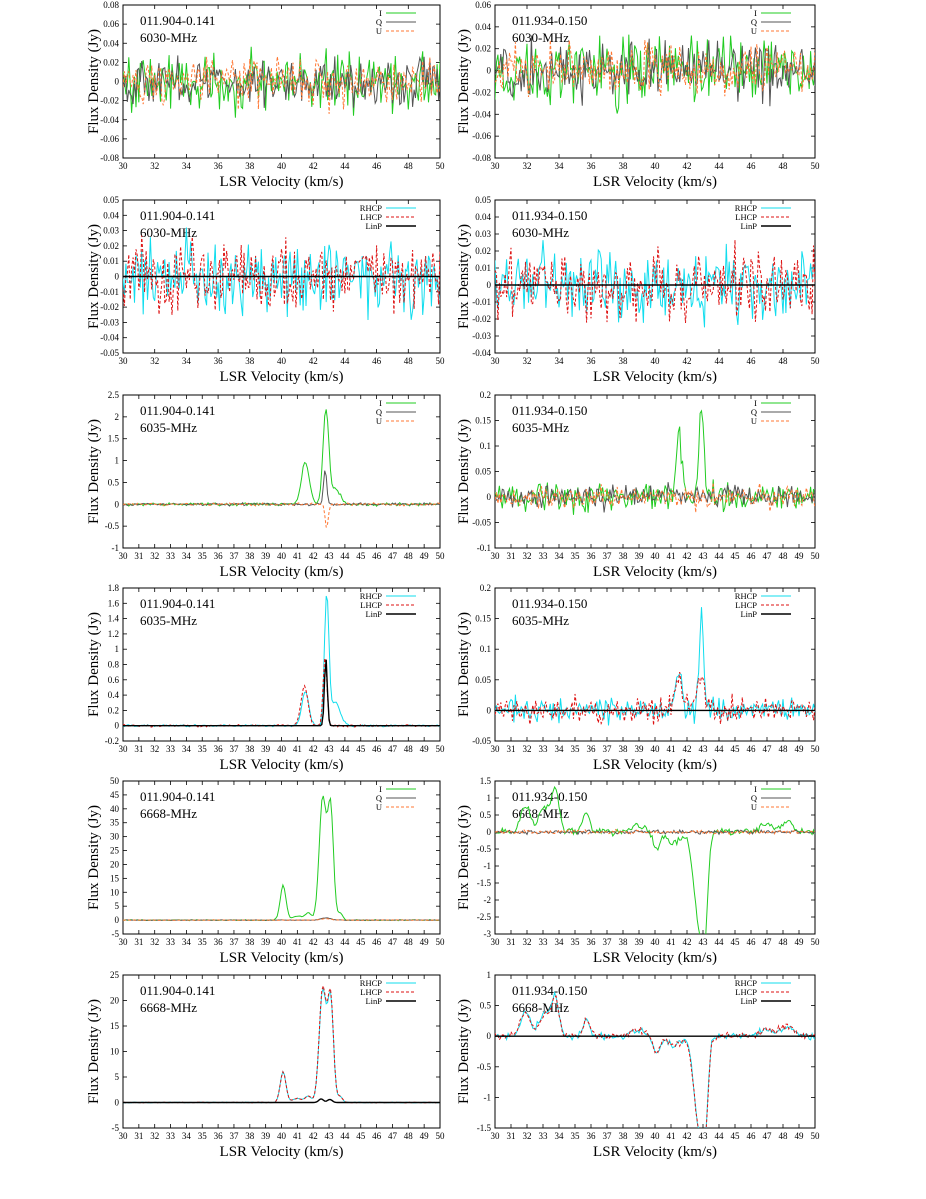 This screenshot has width=926, height=1199. Describe the element at coordinates (655, 1061) in the screenshot. I see `series-line-lhcp` at that location.